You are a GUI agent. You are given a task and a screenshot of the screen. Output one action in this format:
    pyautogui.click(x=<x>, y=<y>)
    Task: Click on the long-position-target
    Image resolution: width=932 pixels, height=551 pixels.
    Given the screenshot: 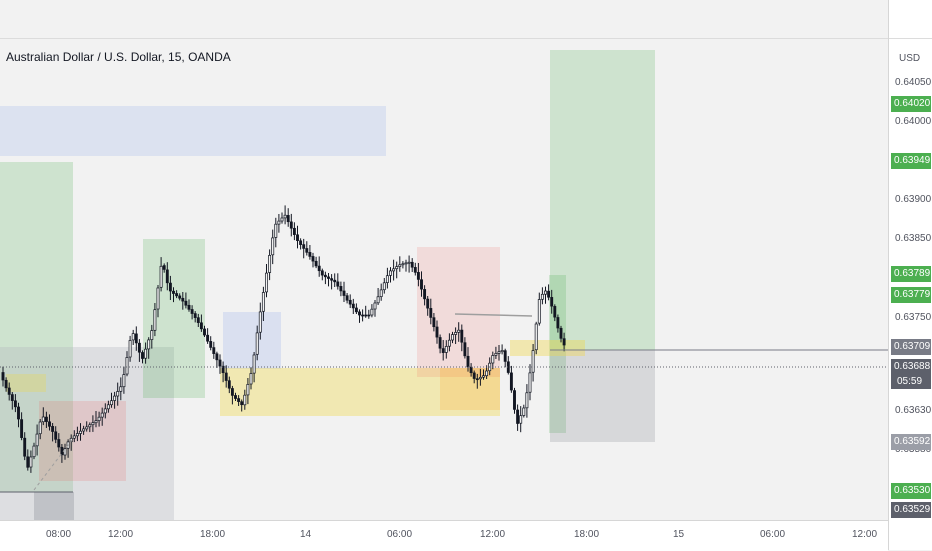 What is the action you would take?
    pyautogui.click(x=602, y=200)
    